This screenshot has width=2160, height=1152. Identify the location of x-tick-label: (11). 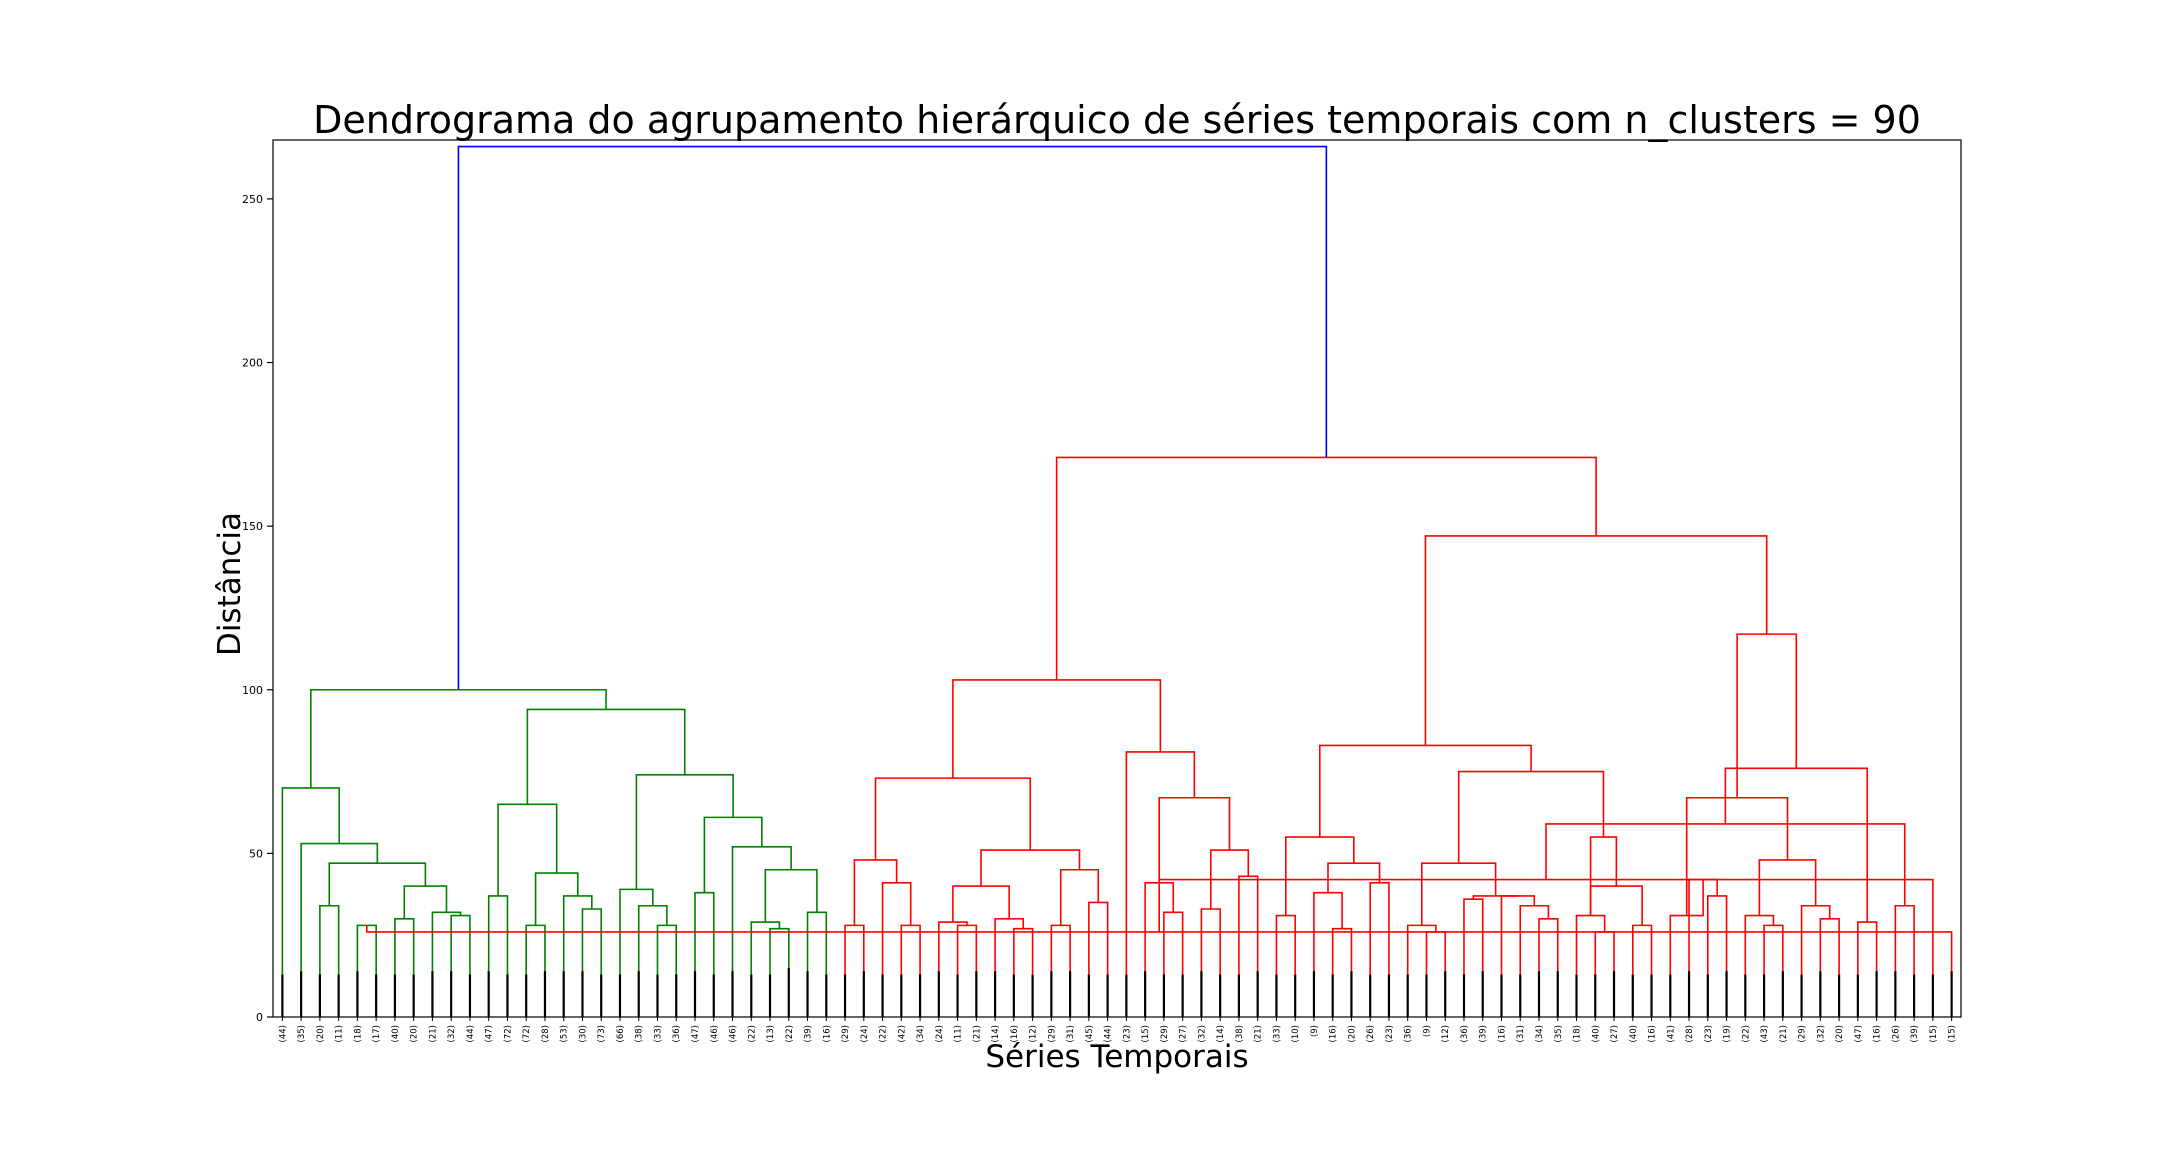
(340, 1033).